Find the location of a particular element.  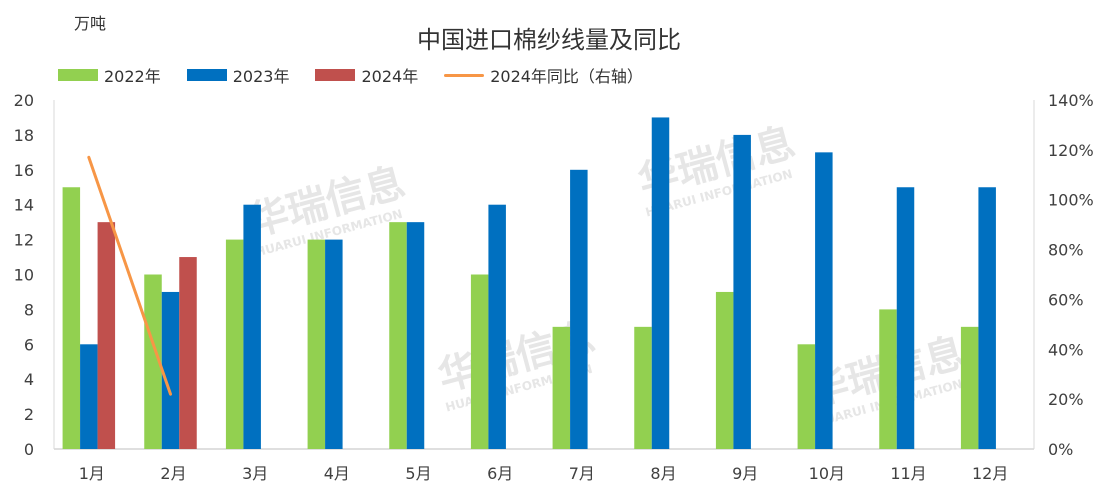

y-tick-label: 0 is located at coordinates (29, 449).